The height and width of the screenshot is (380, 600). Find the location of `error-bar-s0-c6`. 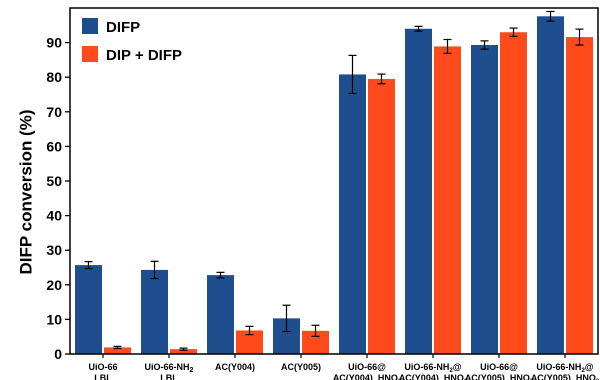

error-bar-s0-c6 is located at coordinates (484, 45).